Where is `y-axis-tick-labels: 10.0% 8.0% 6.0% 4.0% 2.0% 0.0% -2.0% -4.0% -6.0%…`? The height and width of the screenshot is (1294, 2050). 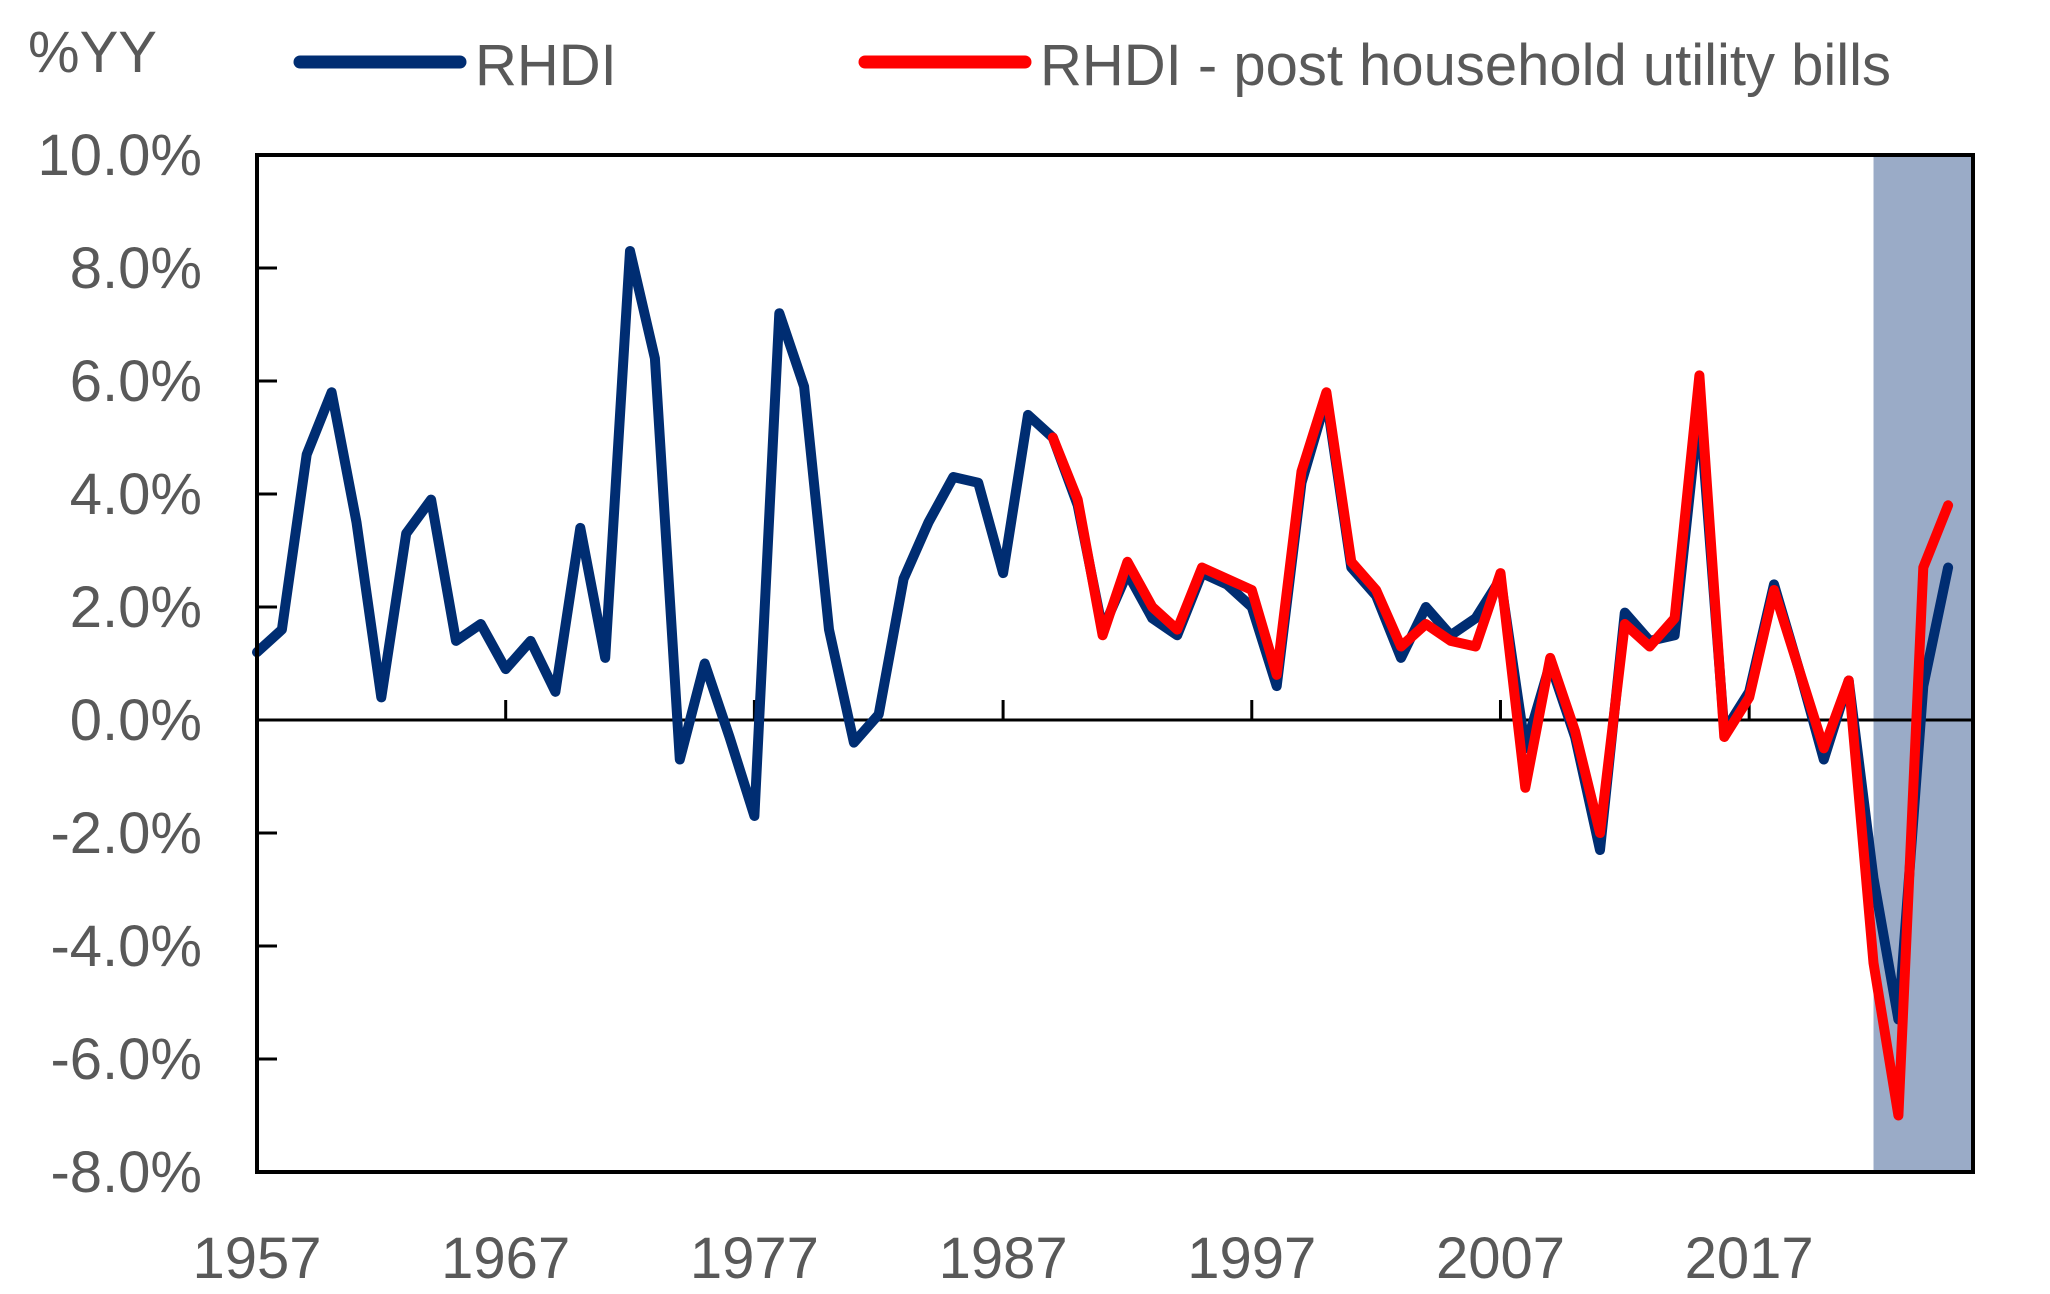
y-axis-tick-labels: 10.0% 8.0% 6.0% 4.0% 2.0% 0.0% -2.0% -4.0% -6.0%… is located at coordinates (120, 664).